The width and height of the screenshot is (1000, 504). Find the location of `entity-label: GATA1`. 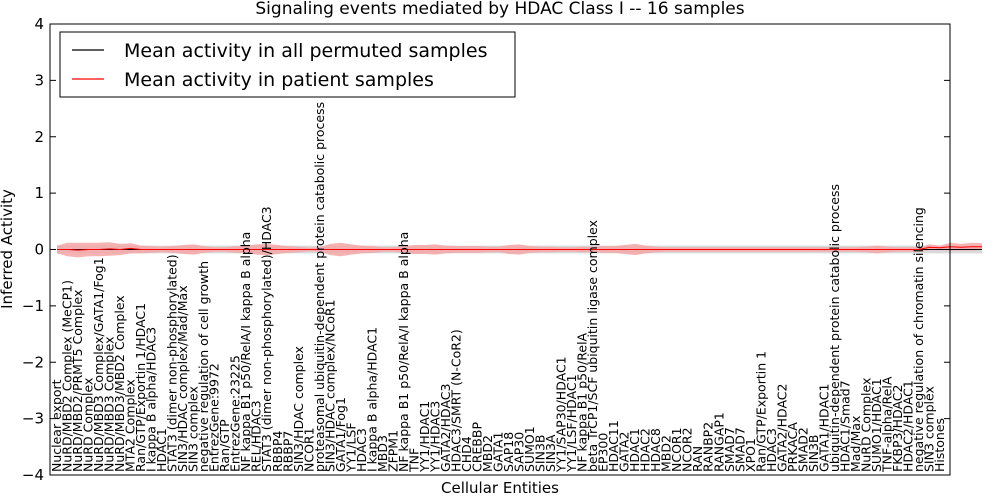

entity-label: GATA1 is located at coordinates (498, 452).